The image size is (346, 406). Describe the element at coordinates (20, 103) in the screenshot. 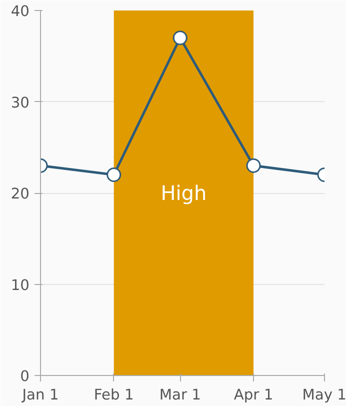

I see `y-tick-label: 30` at that location.